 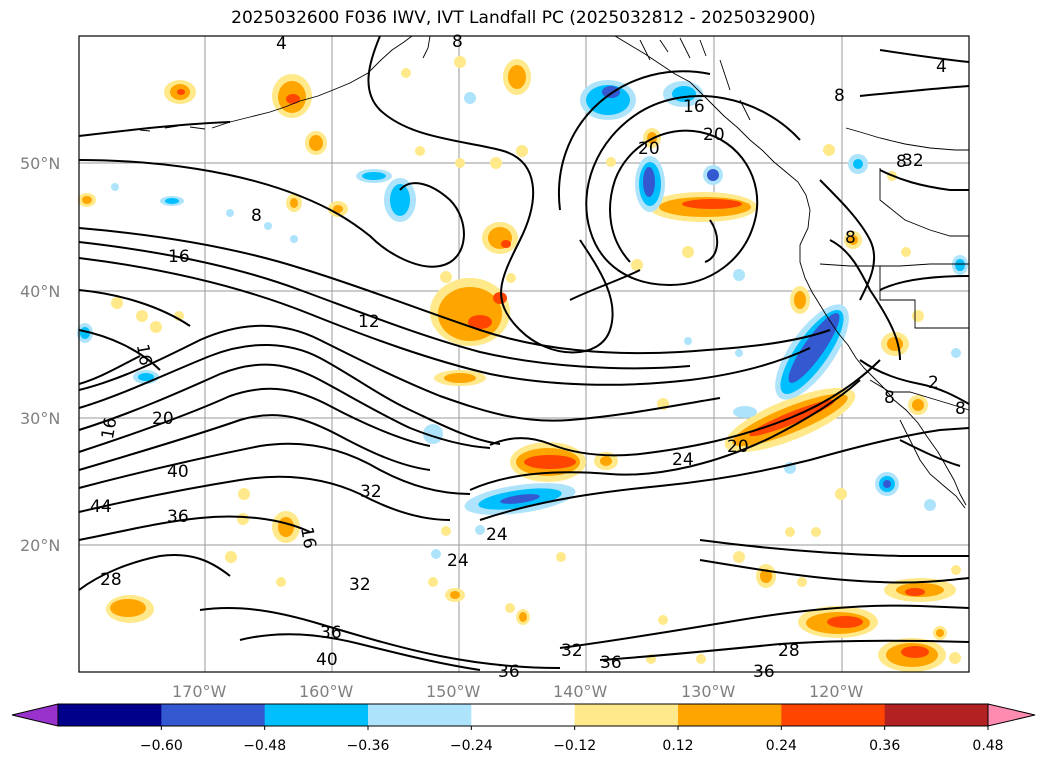 What do you see at coordinates (199, 691) in the screenshot?
I see `lon-label: 170°W` at bounding box center [199, 691].